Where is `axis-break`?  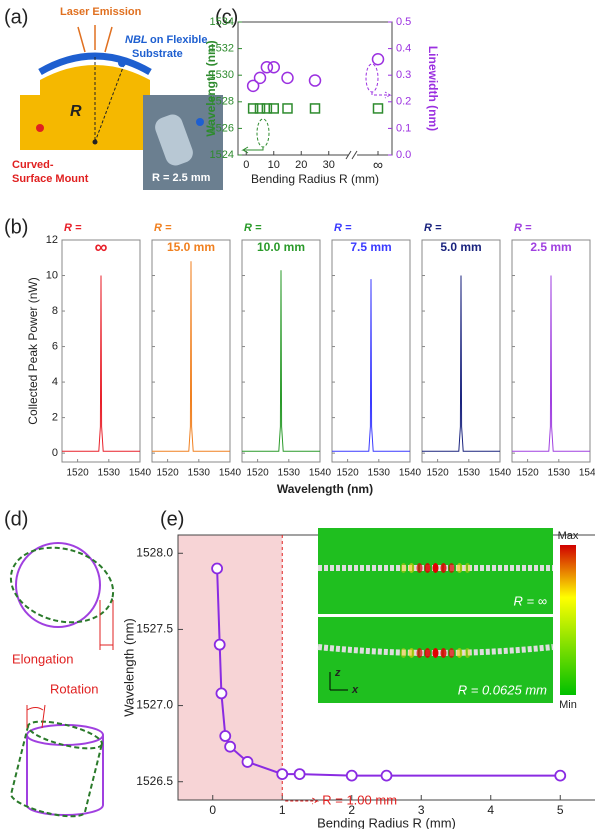 axis-break is located at coordinates (351, 155).